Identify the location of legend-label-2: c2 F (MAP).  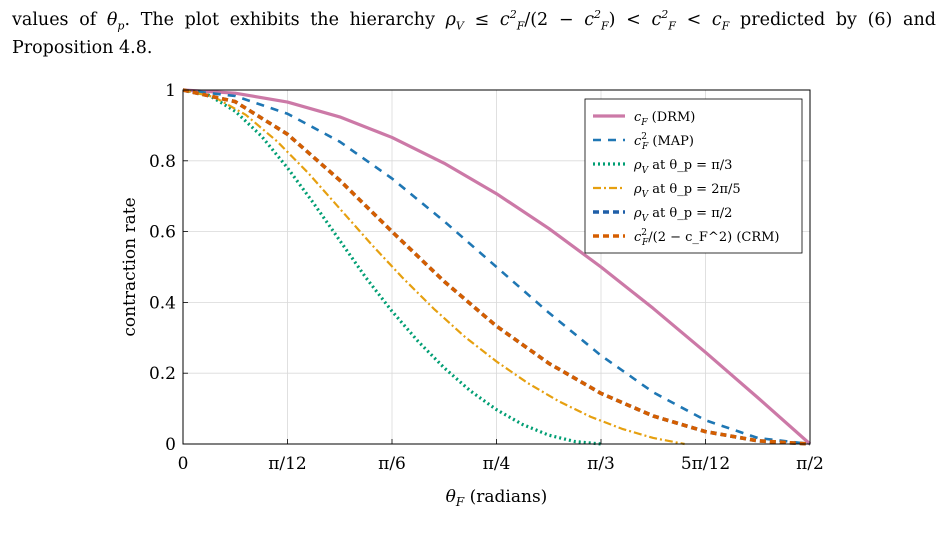
(664, 142).